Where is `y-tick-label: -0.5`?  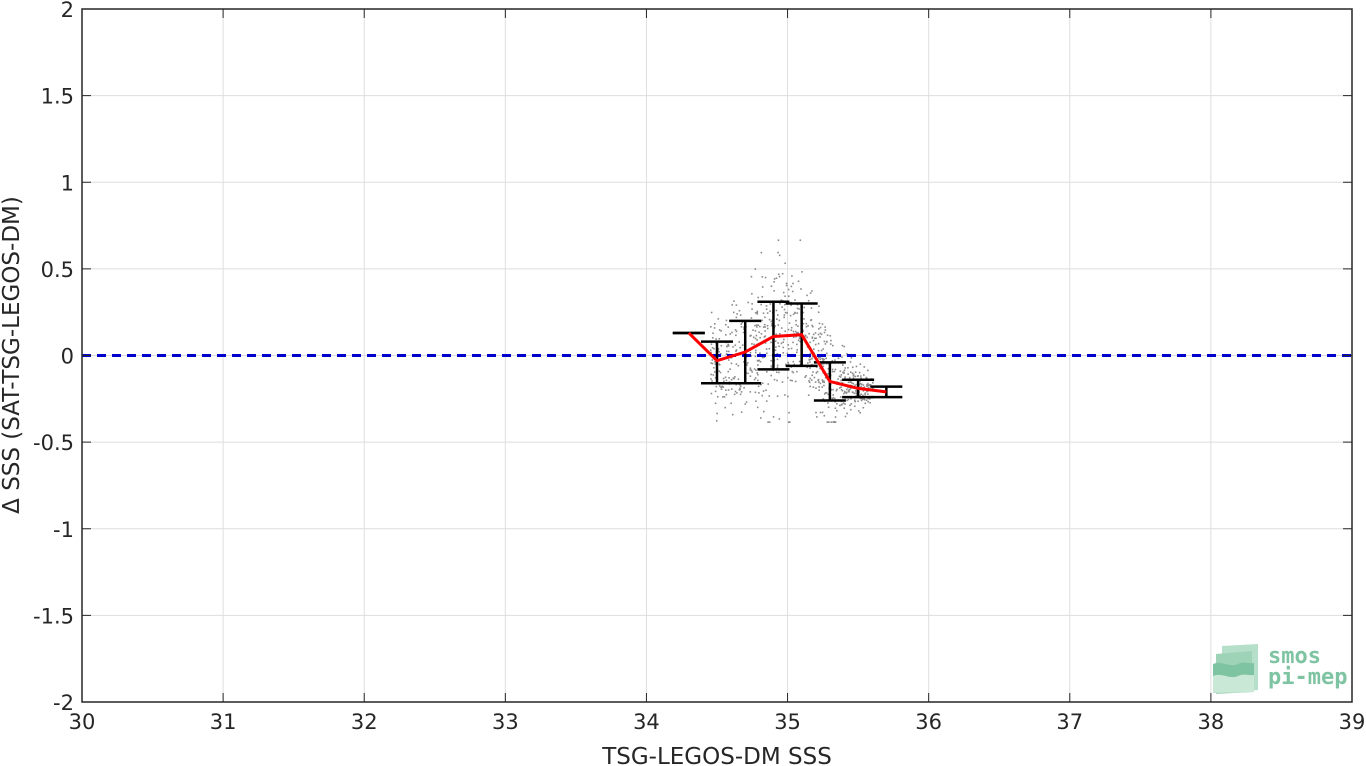
y-tick-label: -0.5 is located at coordinates (53, 443).